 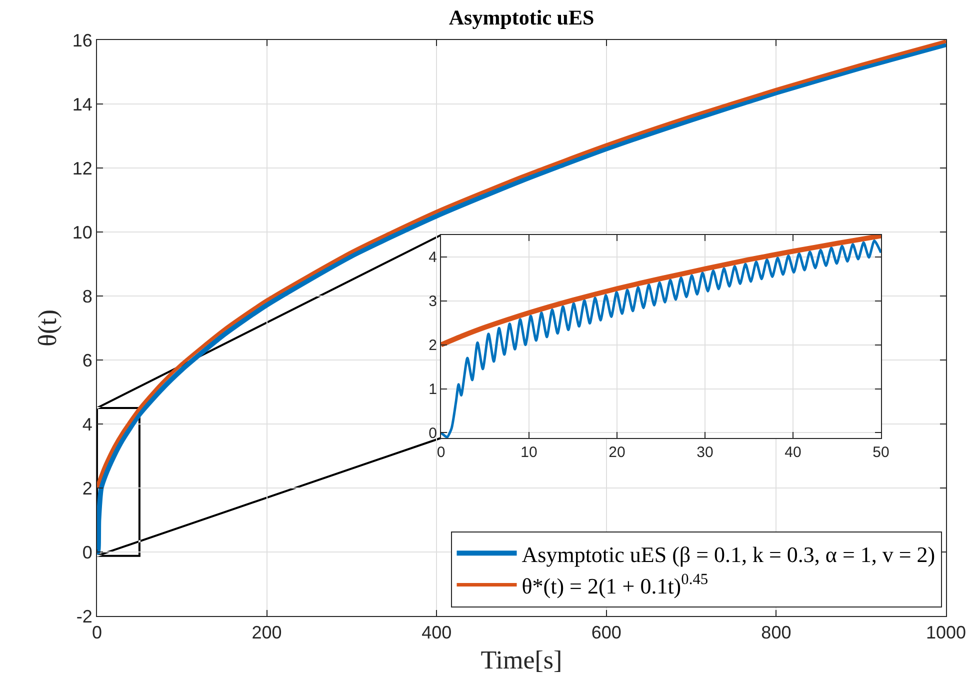 What do you see at coordinates (82, 168) in the screenshot?
I see `y-tick-label: 12` at bounding box center [82, 168].